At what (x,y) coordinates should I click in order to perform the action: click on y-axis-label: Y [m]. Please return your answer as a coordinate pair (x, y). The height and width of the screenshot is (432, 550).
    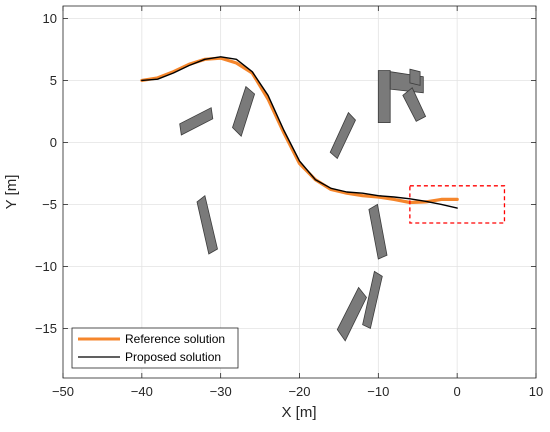
    Looking at the image, I should click on (11, 192).